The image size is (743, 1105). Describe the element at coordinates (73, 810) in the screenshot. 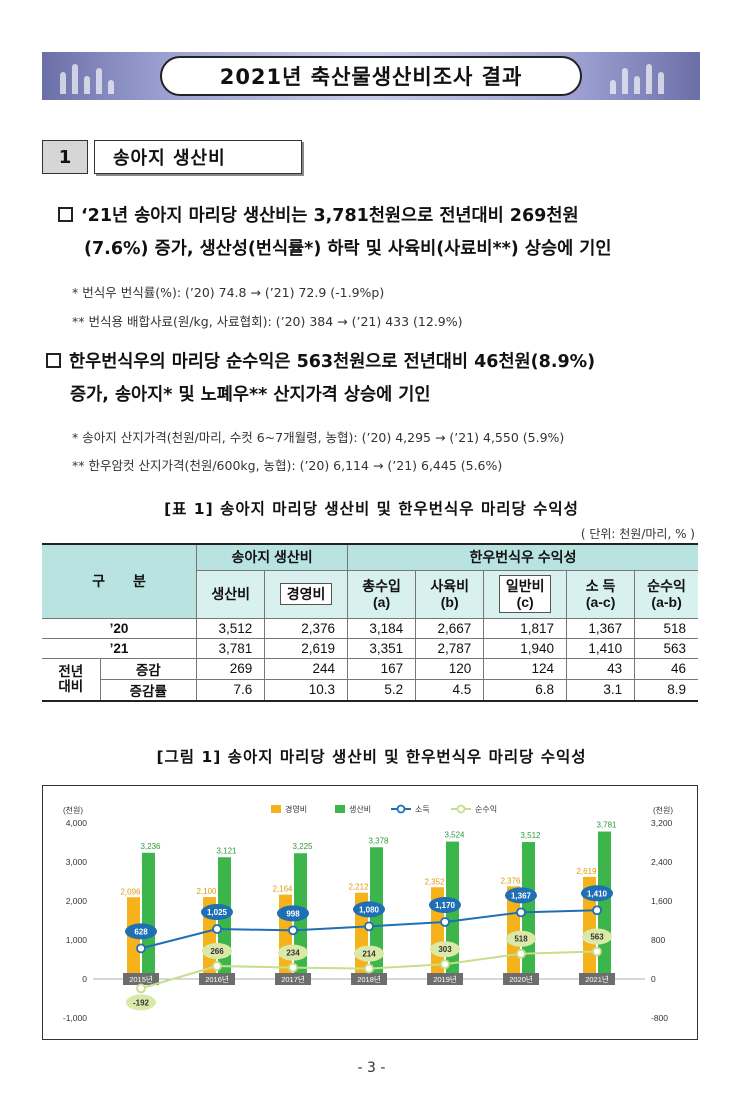

I see `y-axis-left-label: (천원)` at that location.